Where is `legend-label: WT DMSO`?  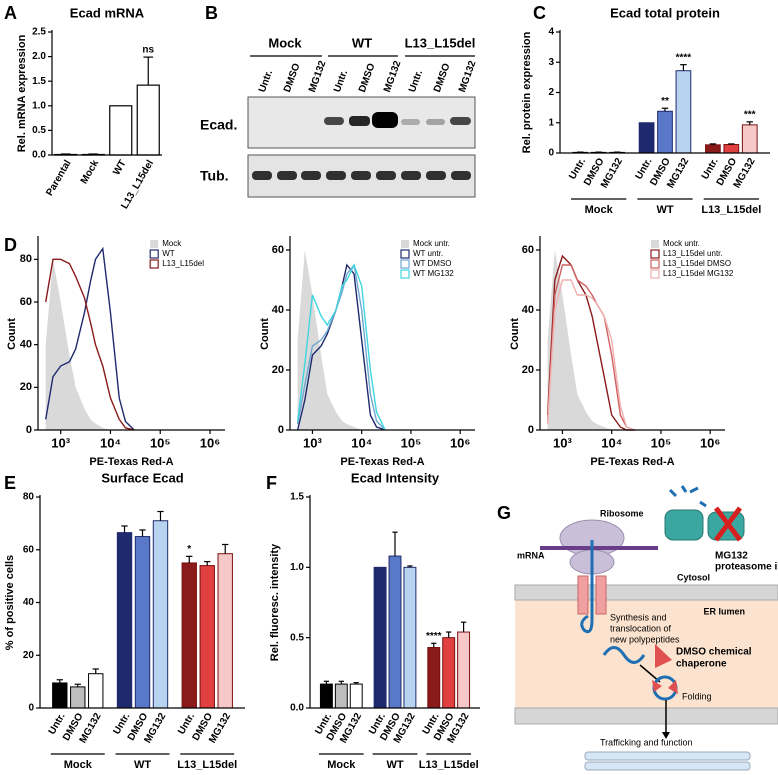
legend-label: WT DMSO is located at coordinates (432, 263).